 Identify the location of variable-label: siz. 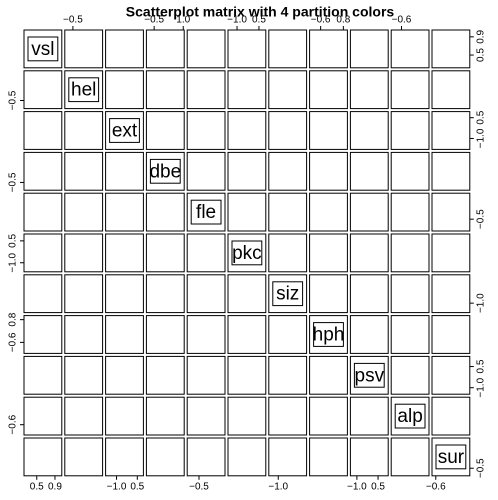
(287, 294).